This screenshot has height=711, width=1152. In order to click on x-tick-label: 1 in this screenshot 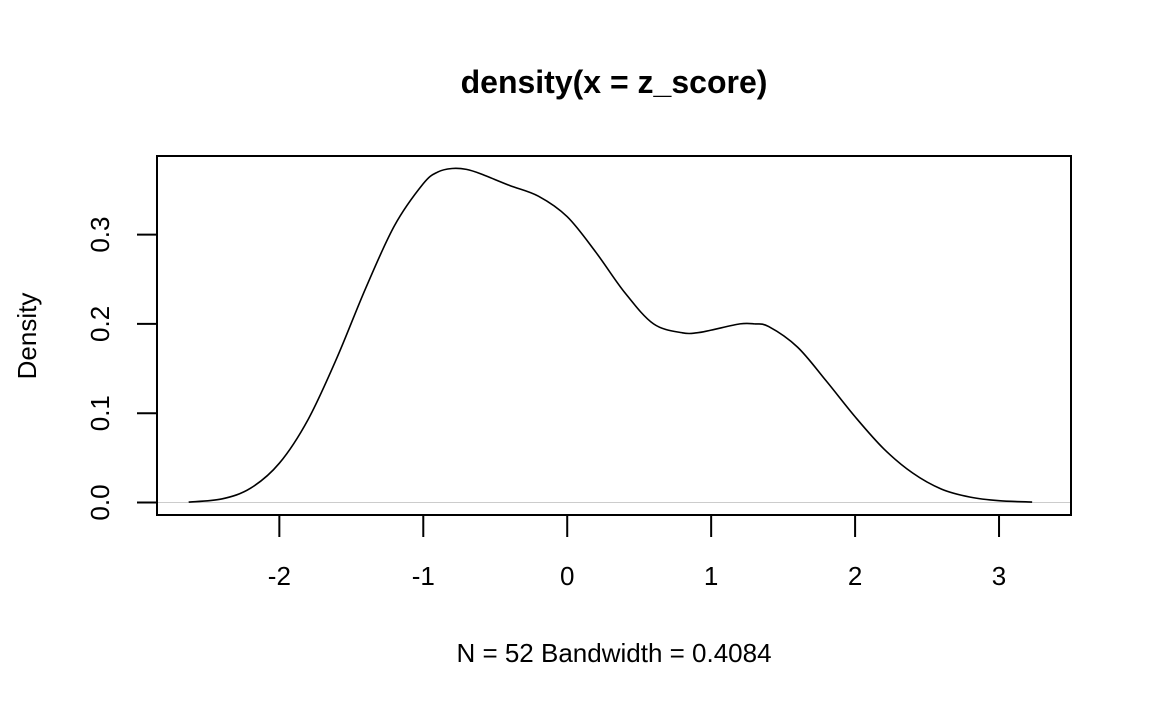, I will do `click(711, 576)`.